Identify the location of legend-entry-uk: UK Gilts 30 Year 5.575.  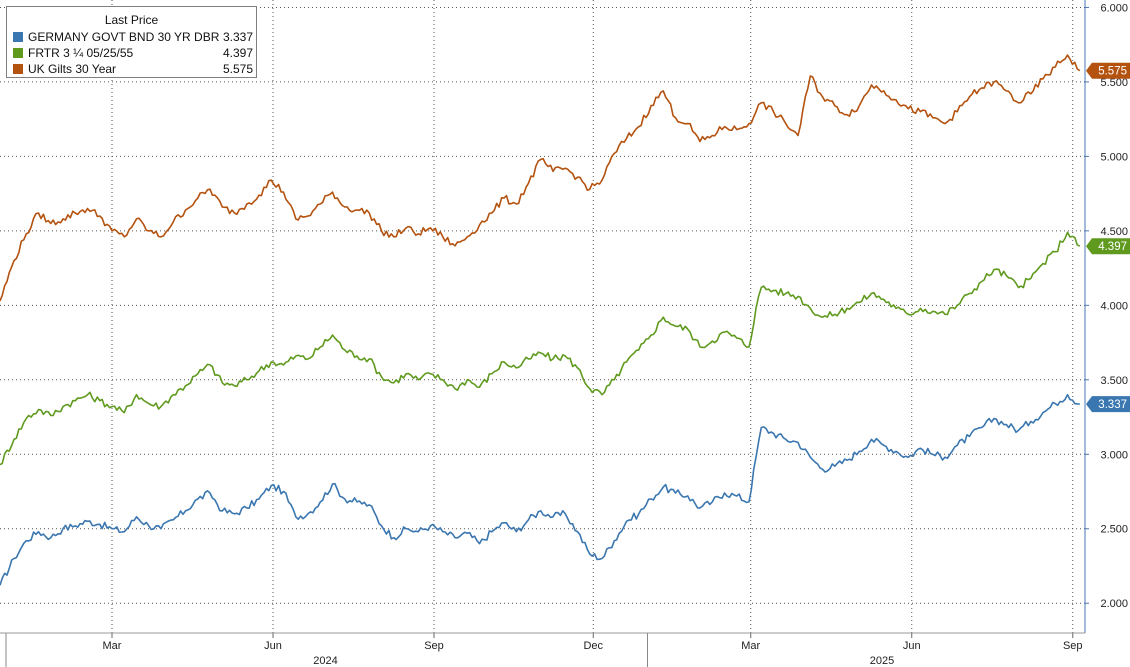
(133, 69).